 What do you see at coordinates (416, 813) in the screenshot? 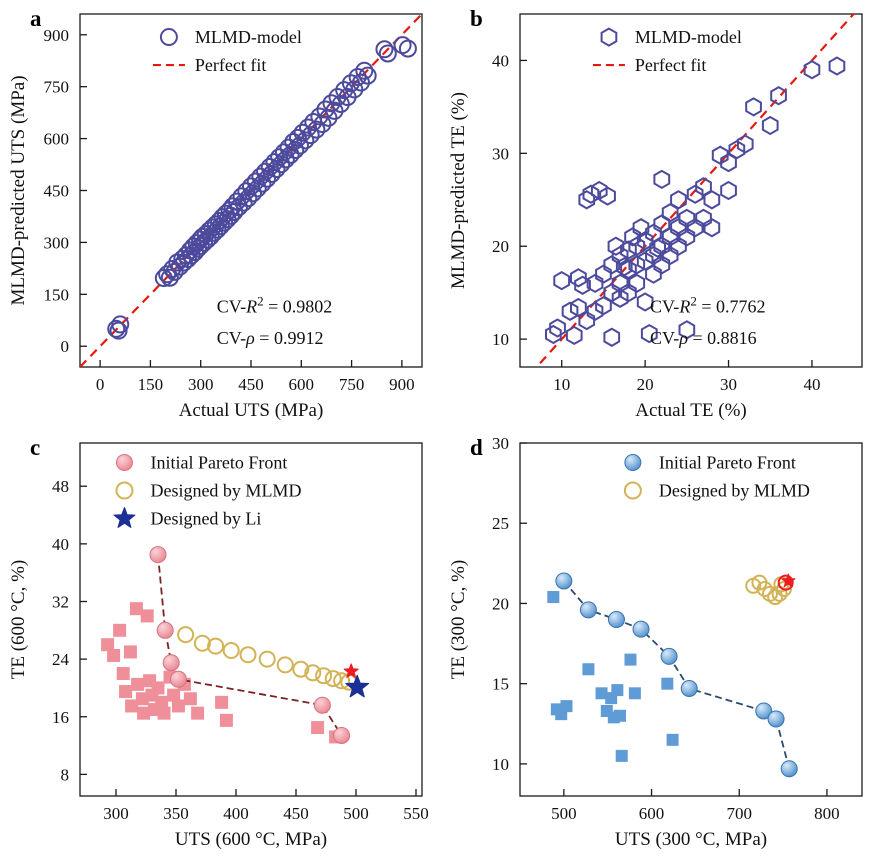
I see `x-tick-label: 550` at bounding box center [416, 813].